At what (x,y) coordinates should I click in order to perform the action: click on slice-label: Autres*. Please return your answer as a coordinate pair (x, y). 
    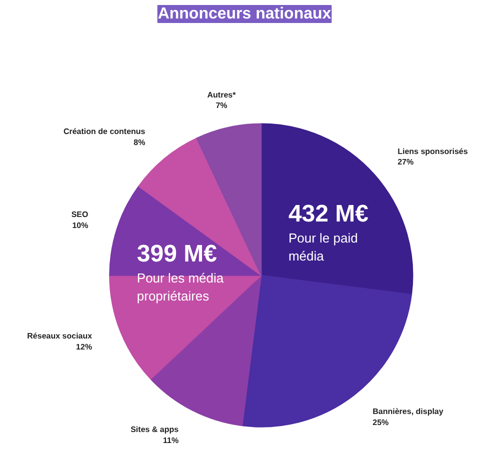
    Looking at the image, I should click on (222, 95).